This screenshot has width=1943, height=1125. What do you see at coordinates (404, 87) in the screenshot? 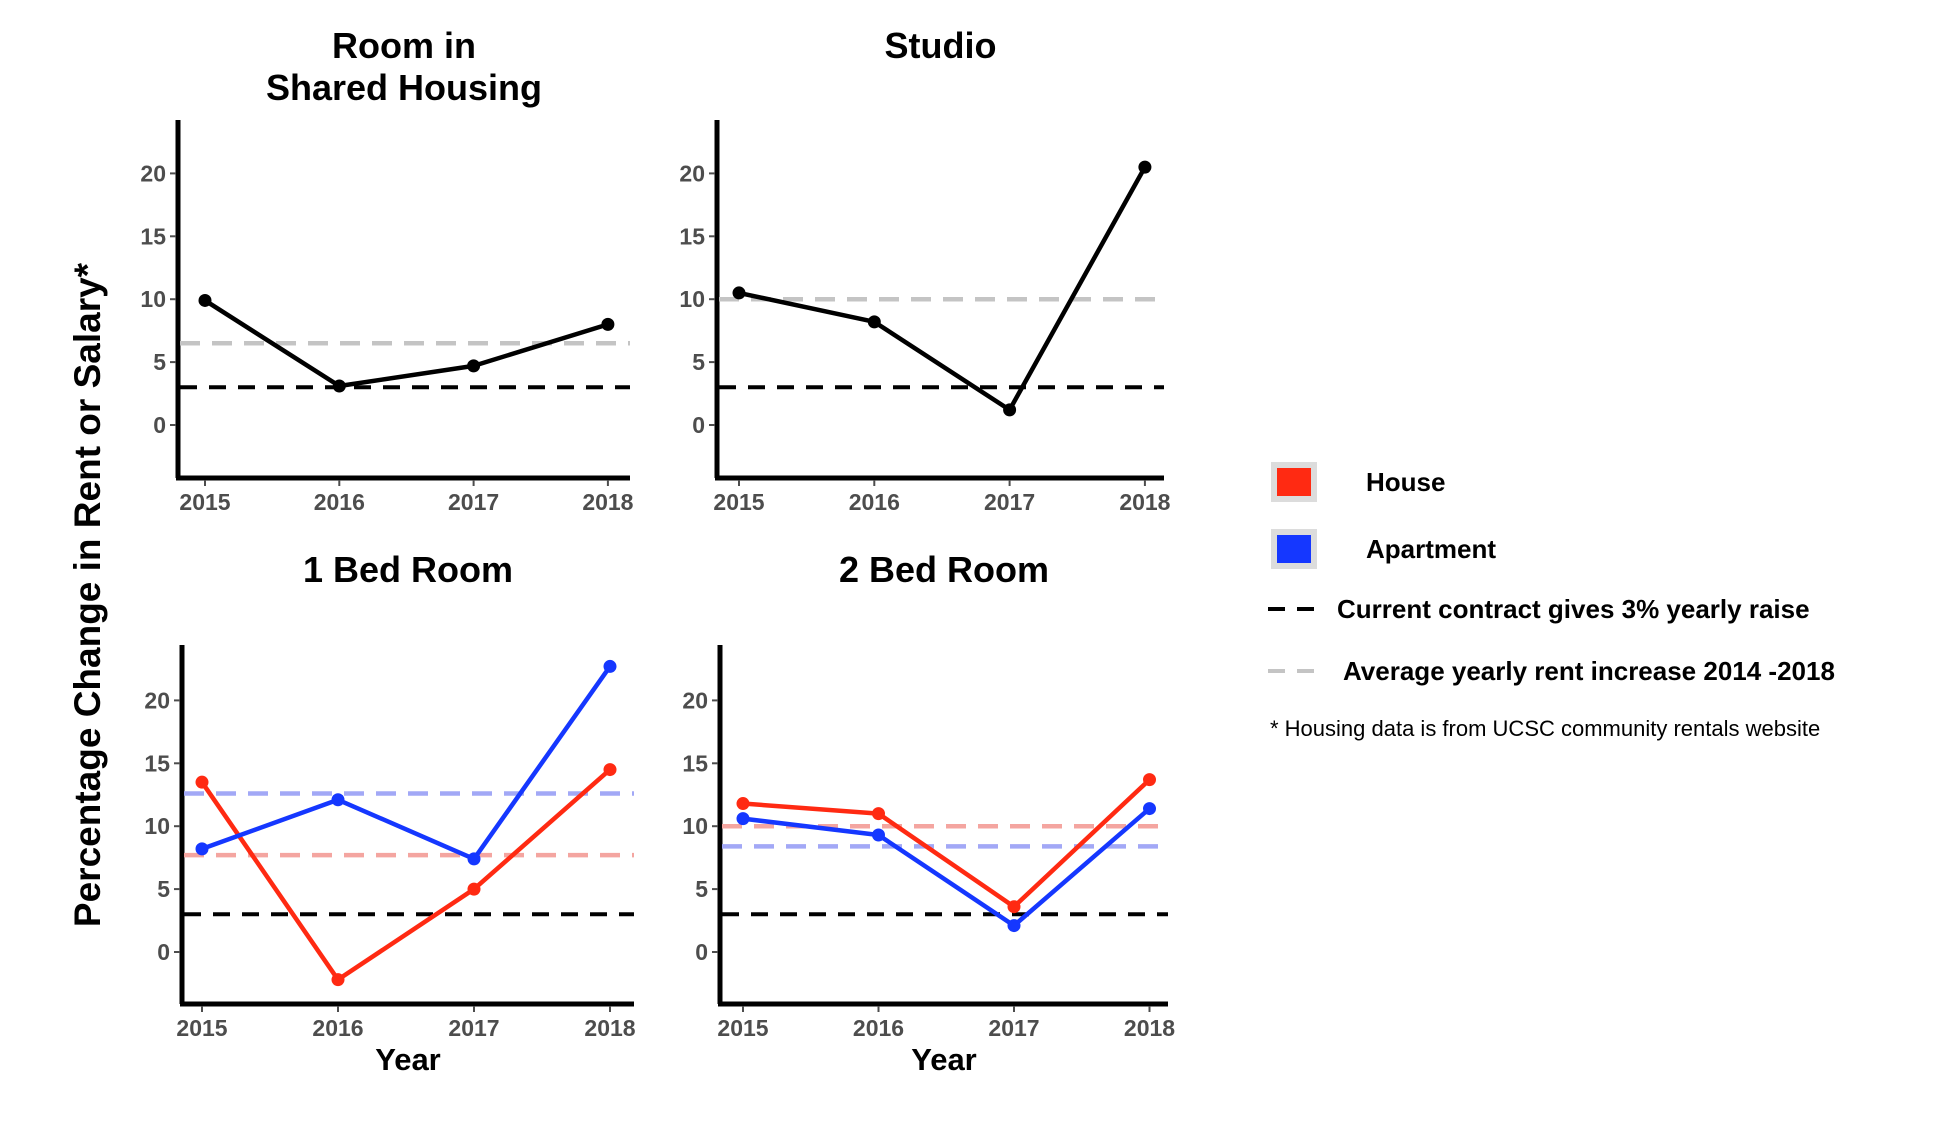
I see `panel-title: Shared Housing` at bounding box center [404, 87].